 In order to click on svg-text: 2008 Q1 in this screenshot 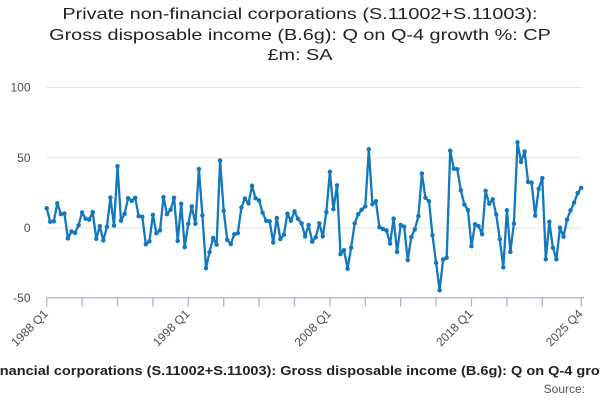, I will do `click(313, 327)`.